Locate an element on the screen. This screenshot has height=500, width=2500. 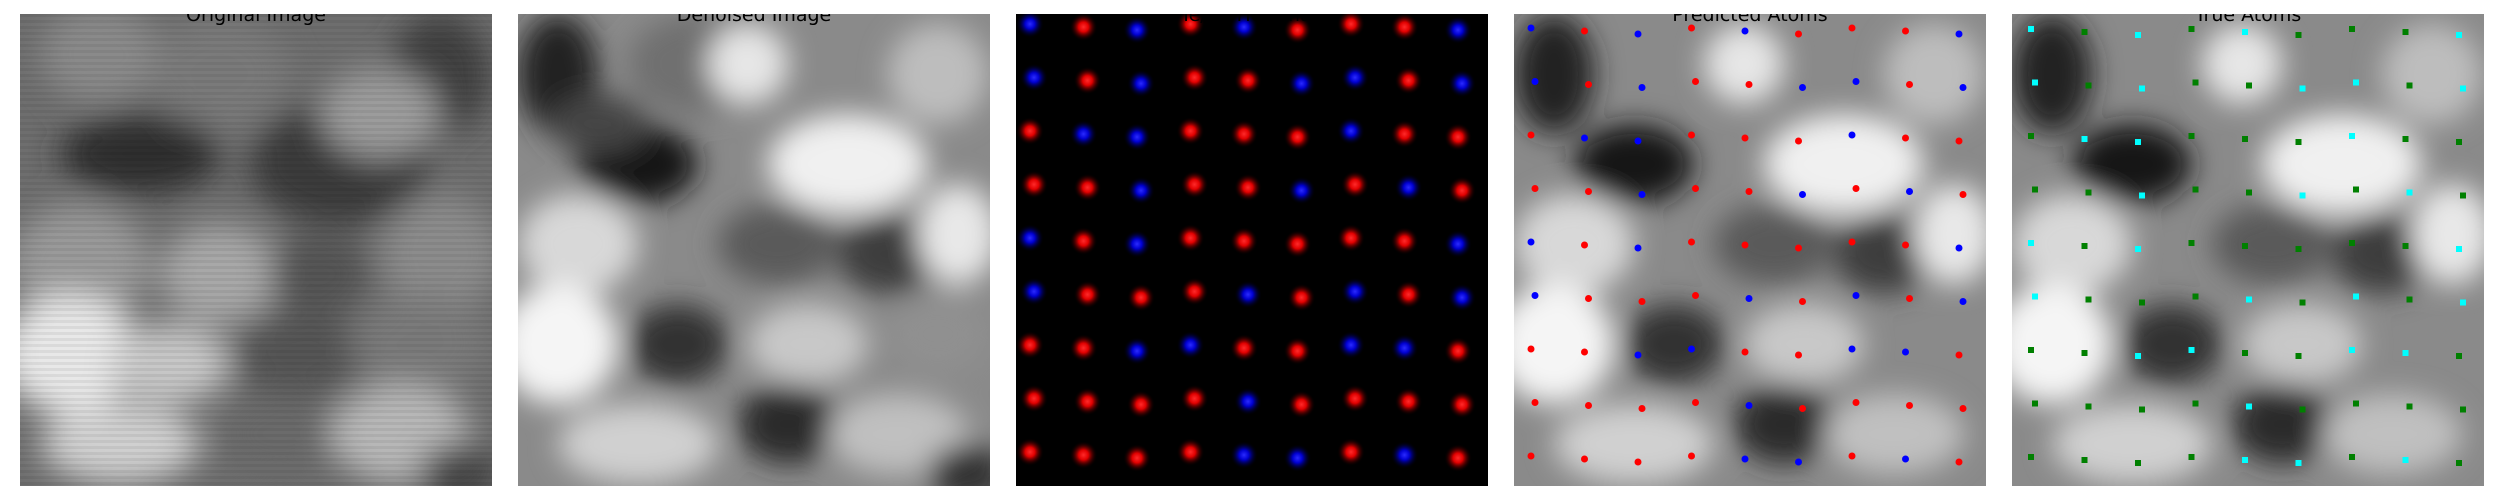
panel-title: Predicted Atoms is located at coordinates (1750, 20).